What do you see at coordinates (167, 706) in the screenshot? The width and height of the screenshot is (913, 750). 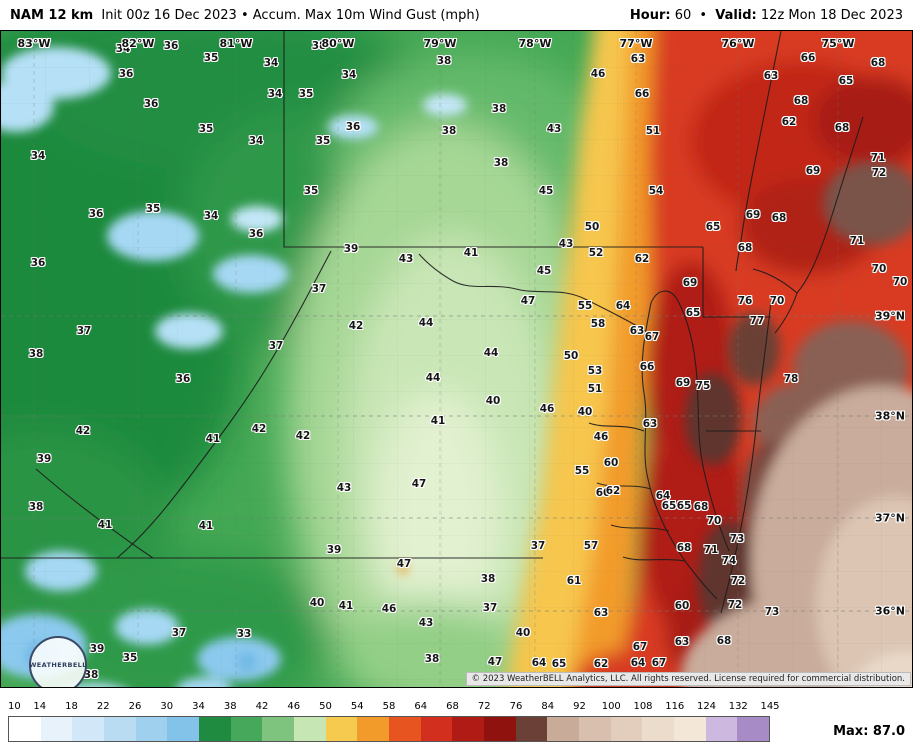 I see `colorbar-tick-label: 30` at bounding box center [167, 706].